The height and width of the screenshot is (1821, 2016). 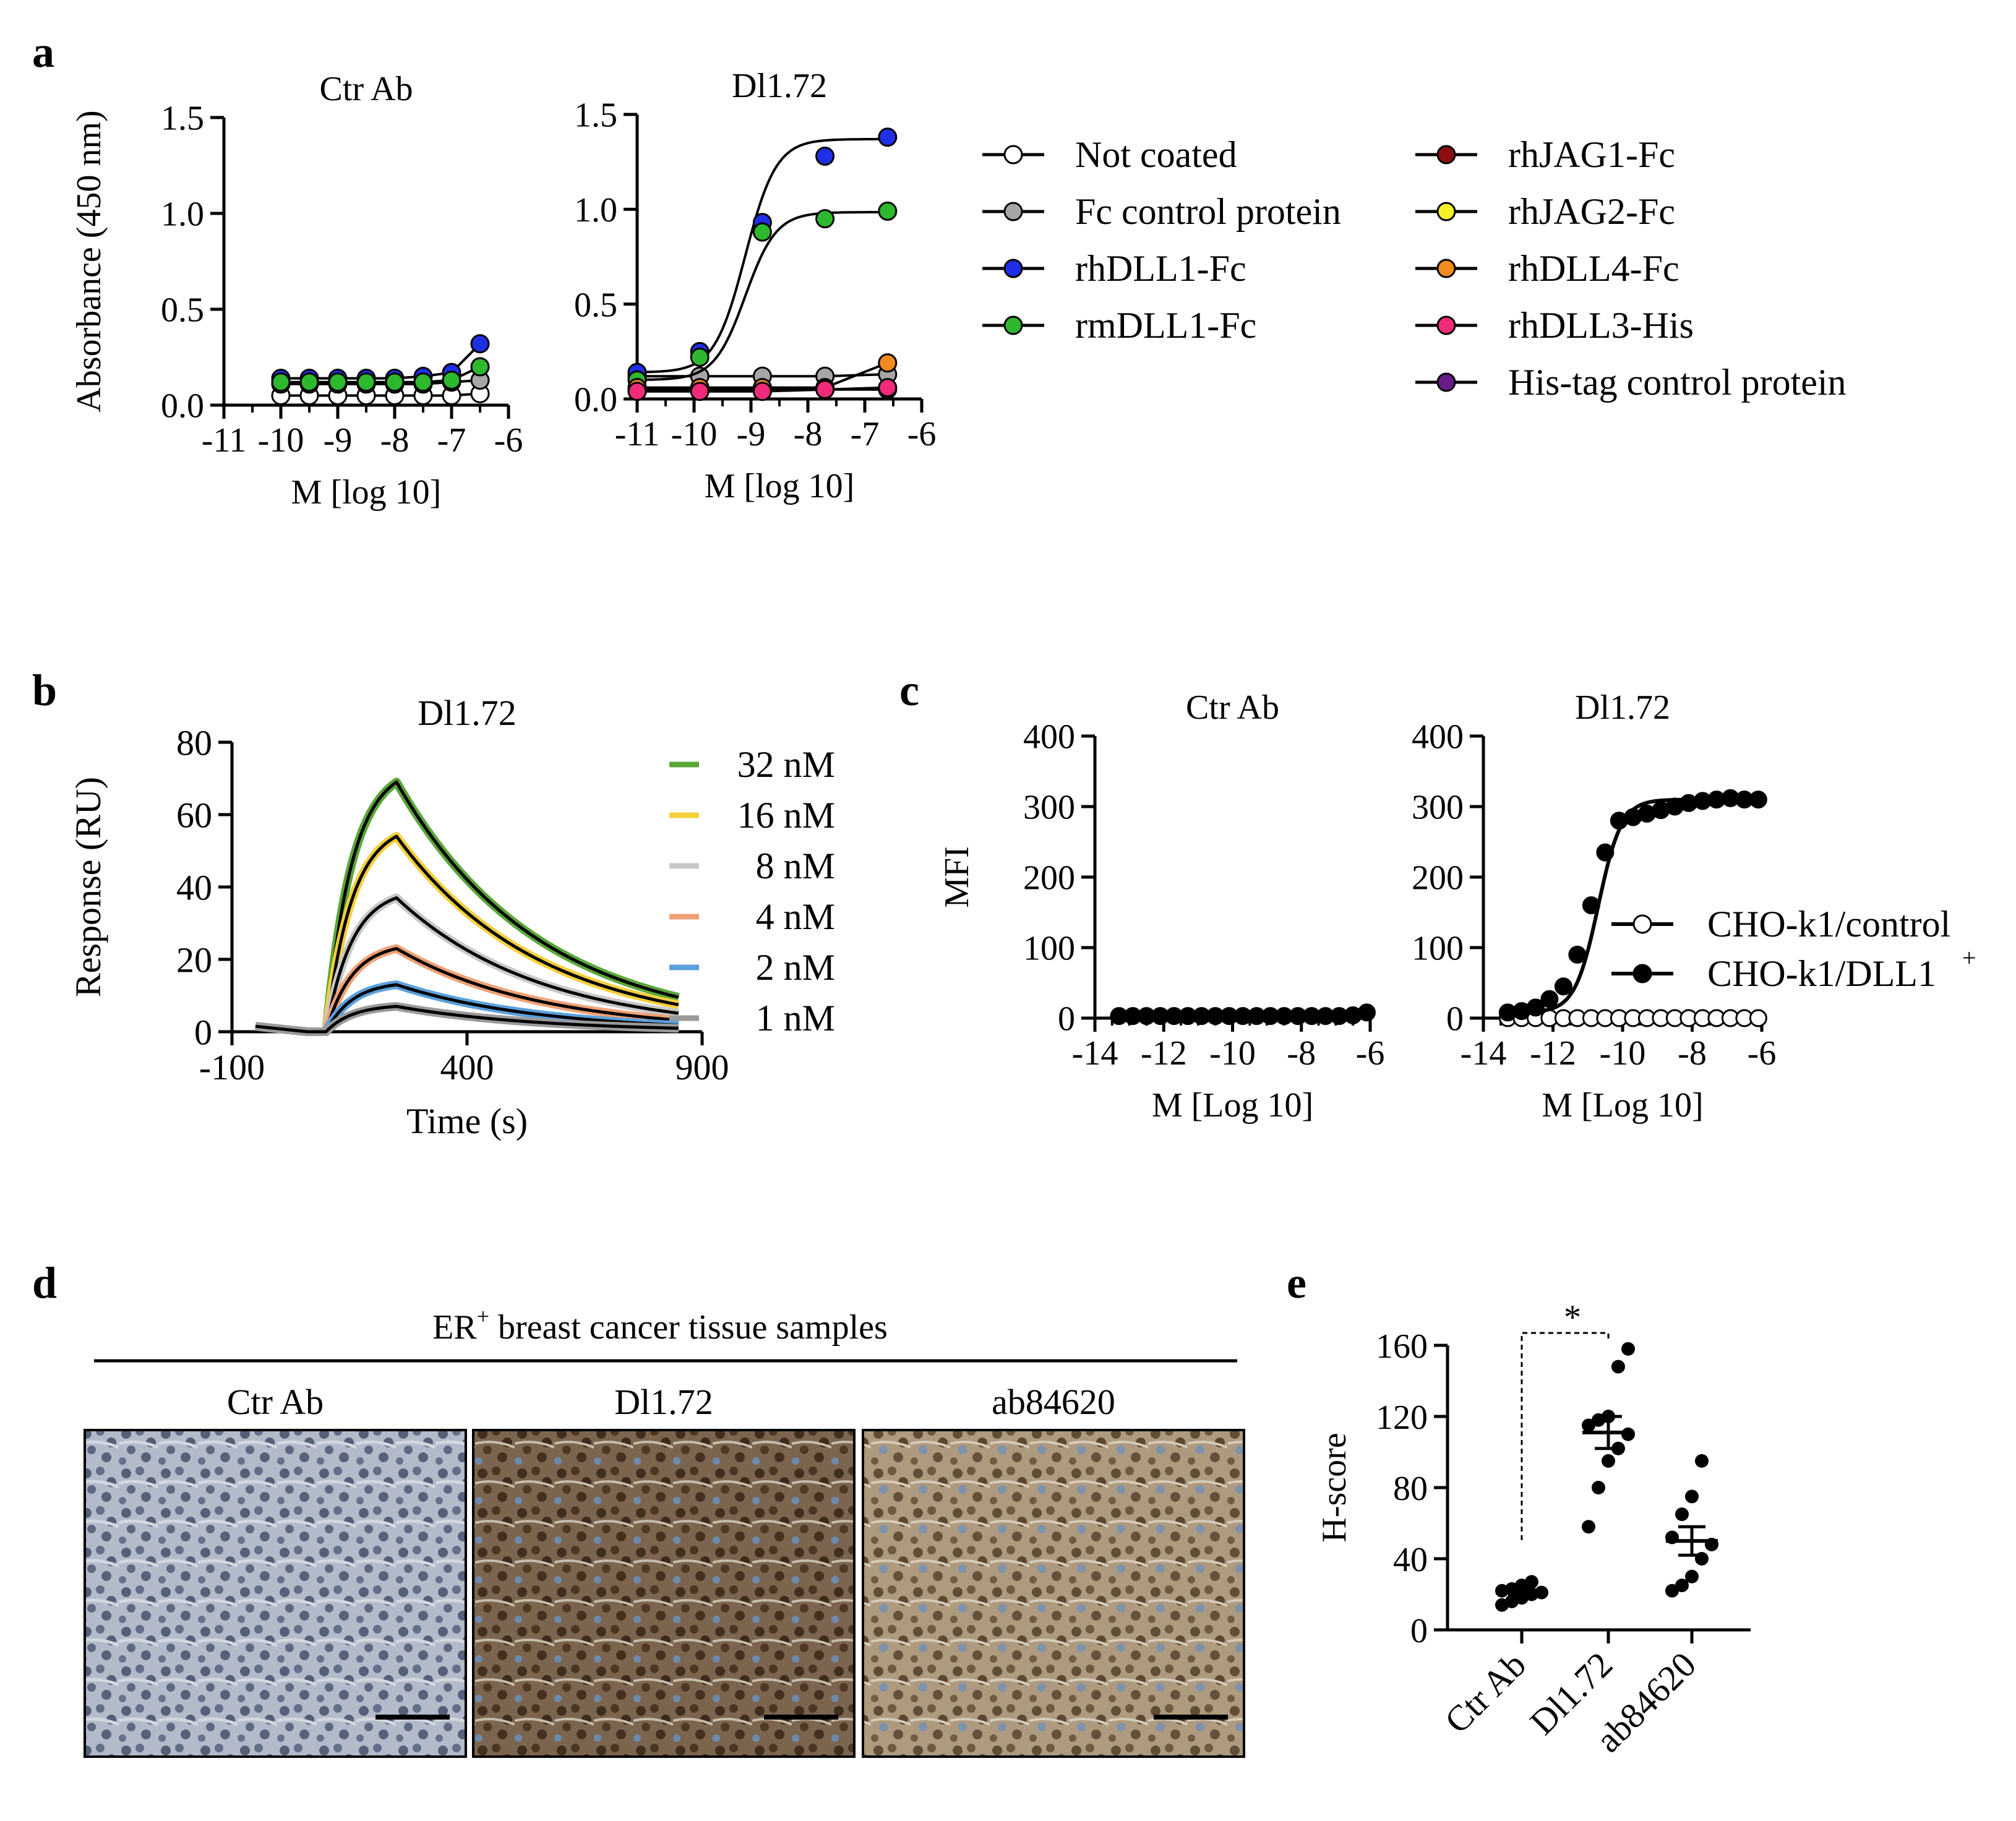 What do you see at coordinates (702, 1067) in the screenshot?
I see `x-tick-label: 900` at bounding box center [702, 1067].